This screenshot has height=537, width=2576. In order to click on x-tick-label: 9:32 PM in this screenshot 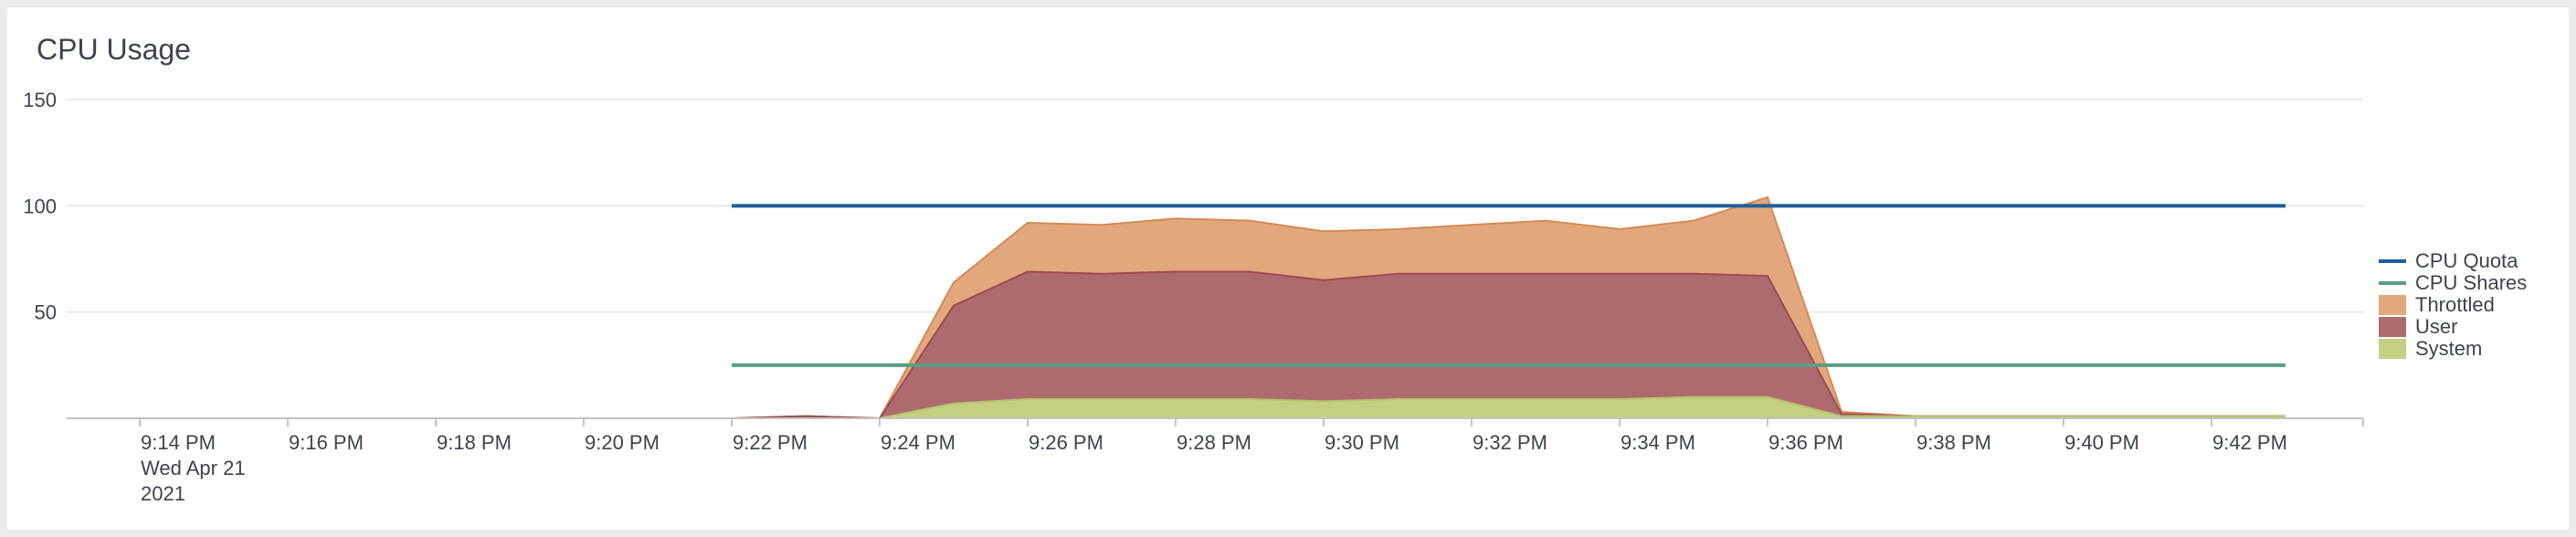, I will do `click(1510, 442)`.